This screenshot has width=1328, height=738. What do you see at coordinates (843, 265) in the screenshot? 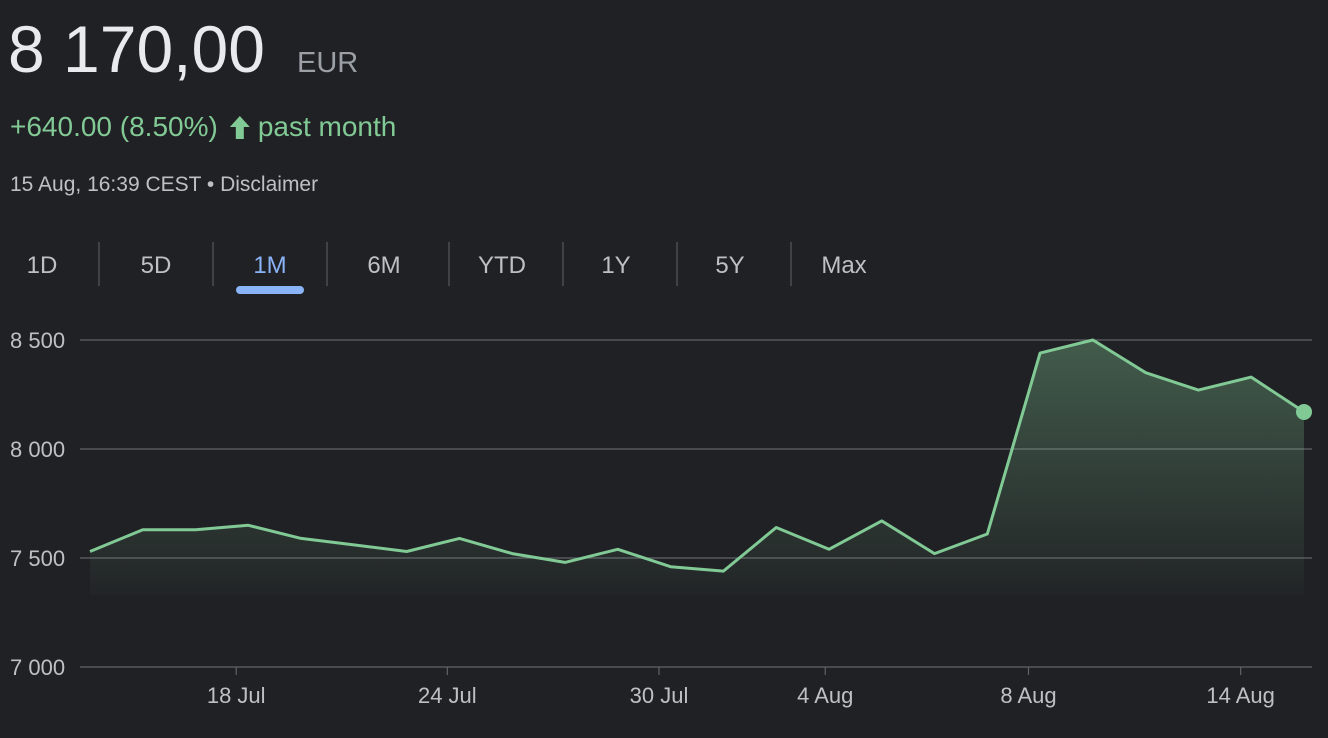
I see `tab: Max` at bounding box center [843, 265].